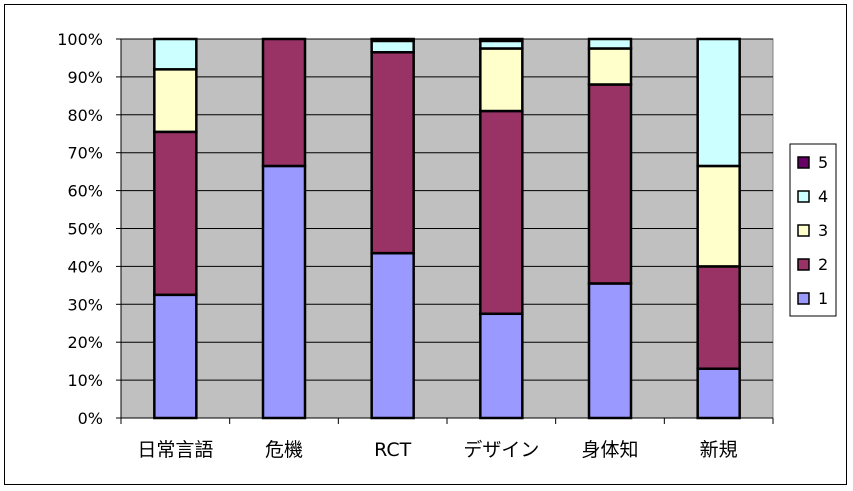 The image size is (853, 491). I want to click on x-category-label: 新規, so click(719, 450).